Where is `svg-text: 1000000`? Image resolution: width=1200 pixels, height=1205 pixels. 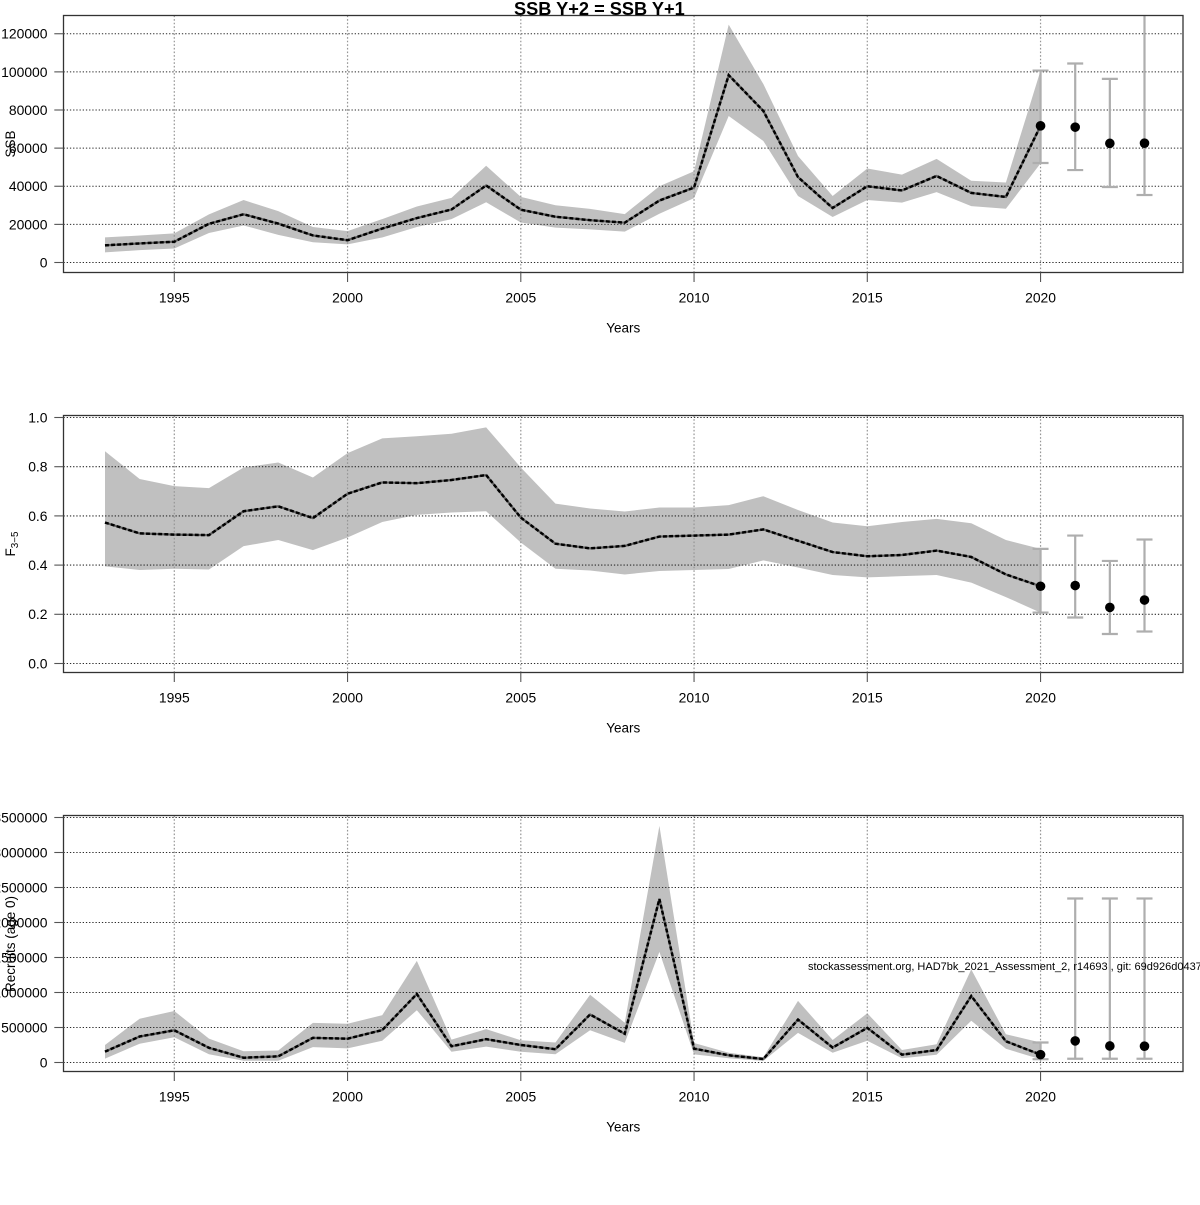 svg-text: 1000000 is located at coordinates (24, 992).